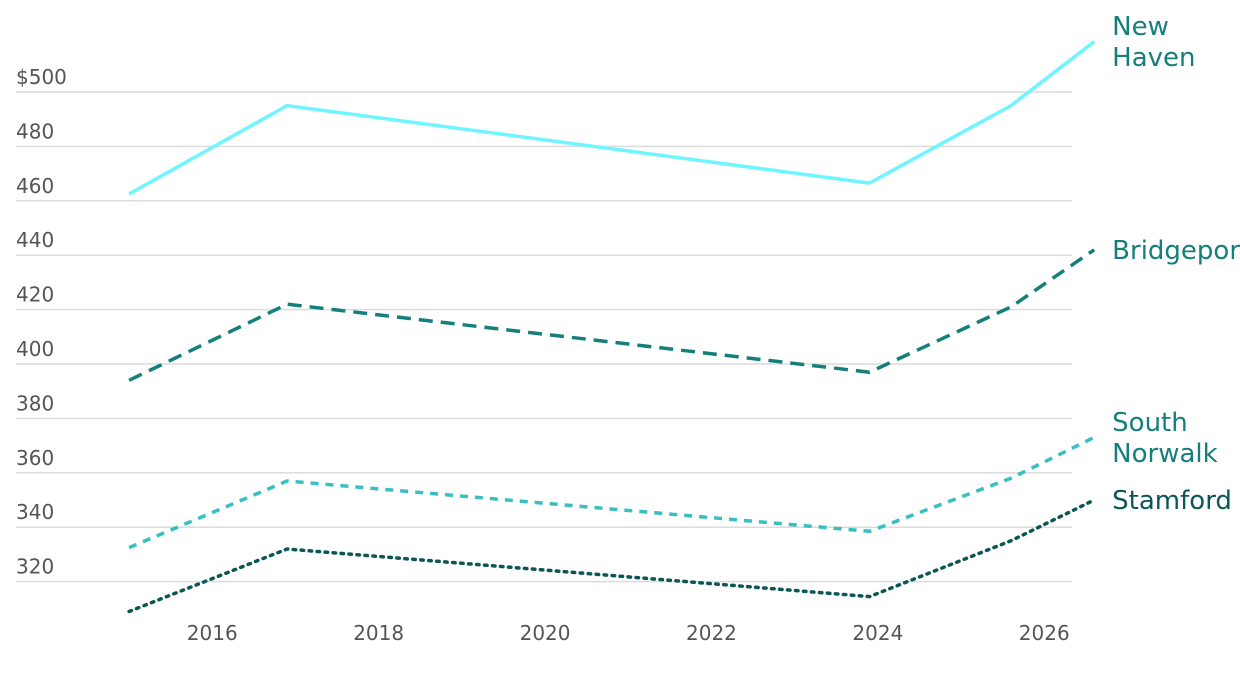  I want to click on y-tick-label: 400, so click(35, 349).